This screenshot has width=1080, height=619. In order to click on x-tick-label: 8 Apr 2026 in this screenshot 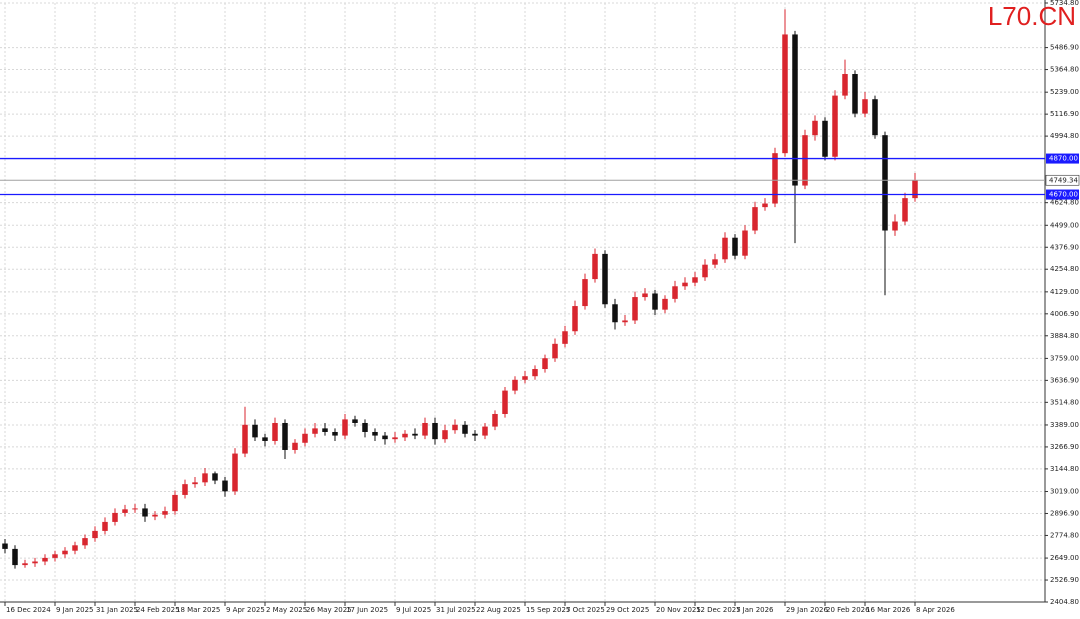, I will do `click(935, 610)`.